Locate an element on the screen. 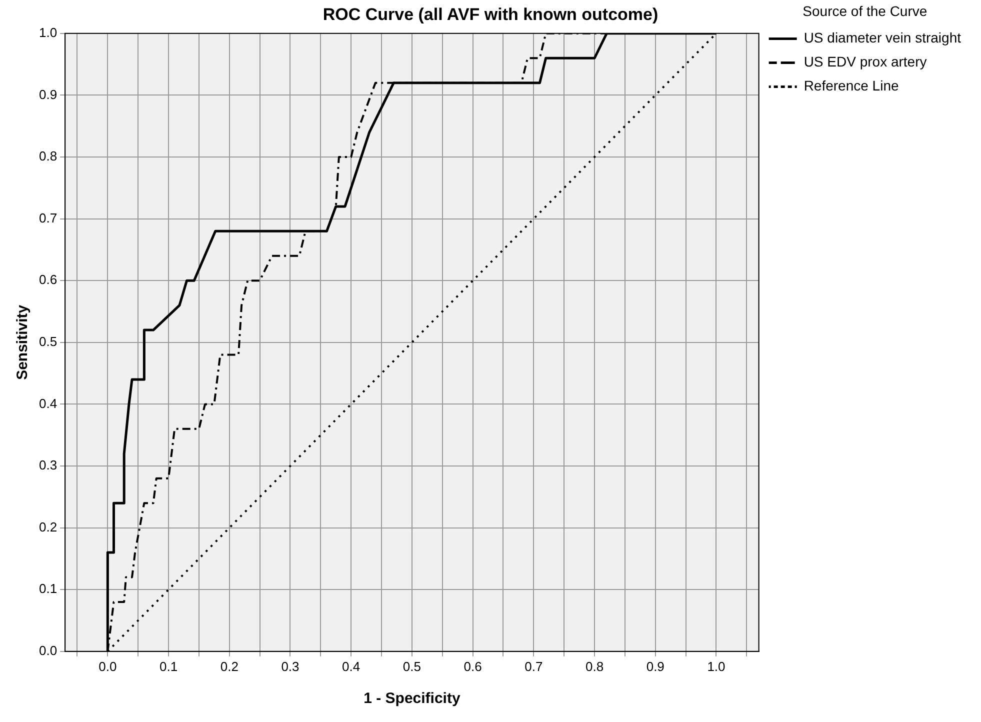  x-tick-label: 0.6 is located at coordinates (473, 666).